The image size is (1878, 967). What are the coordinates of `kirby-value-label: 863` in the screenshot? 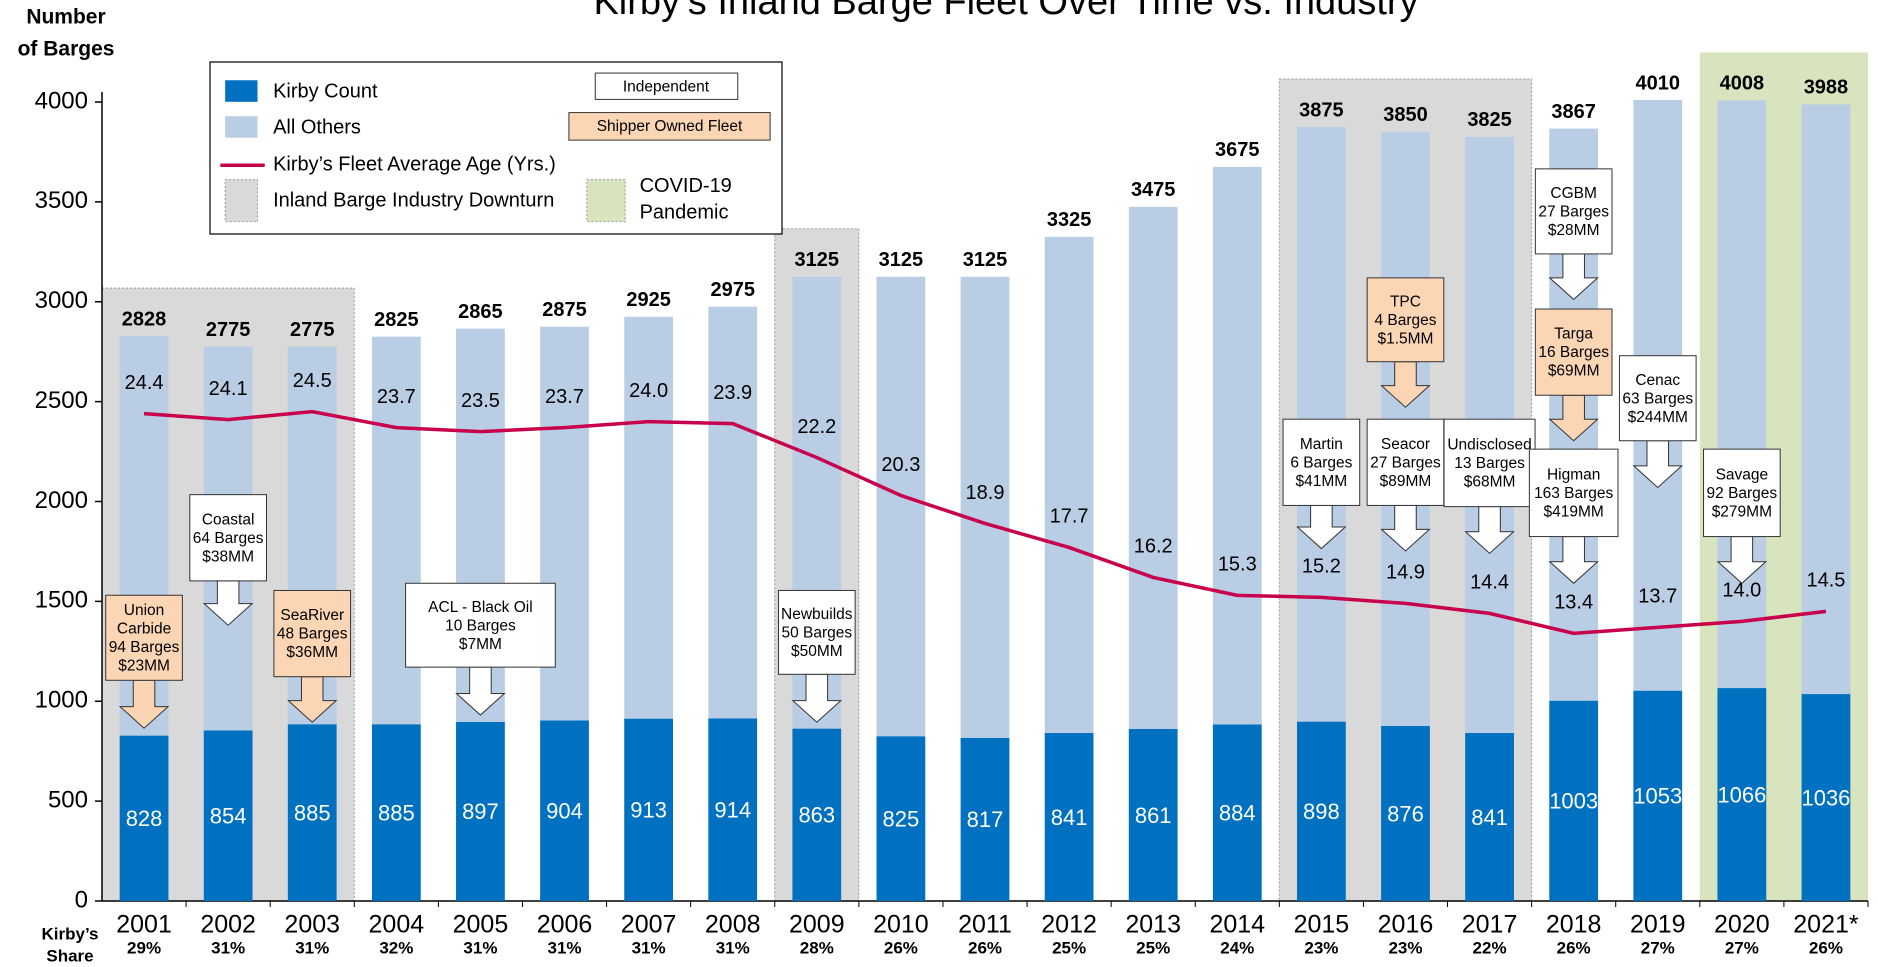 It's located at (816, 815).